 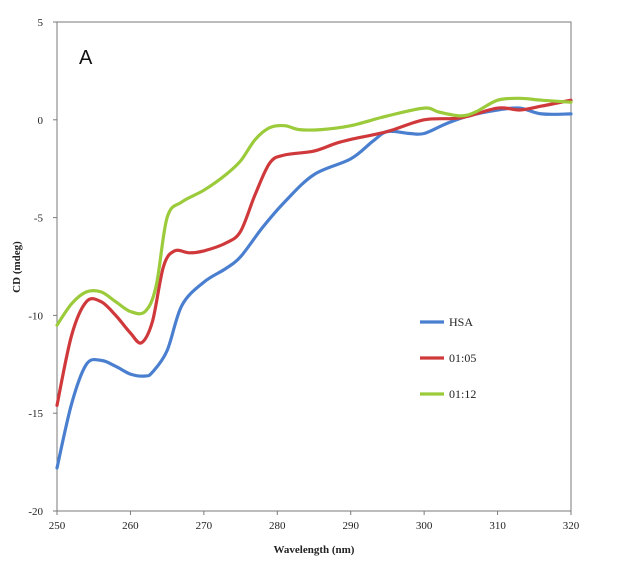 What do you see at coordinates (39, 219) in the screenshot?
I see `y-tick-label: -5` at bounding box center [39, 219].